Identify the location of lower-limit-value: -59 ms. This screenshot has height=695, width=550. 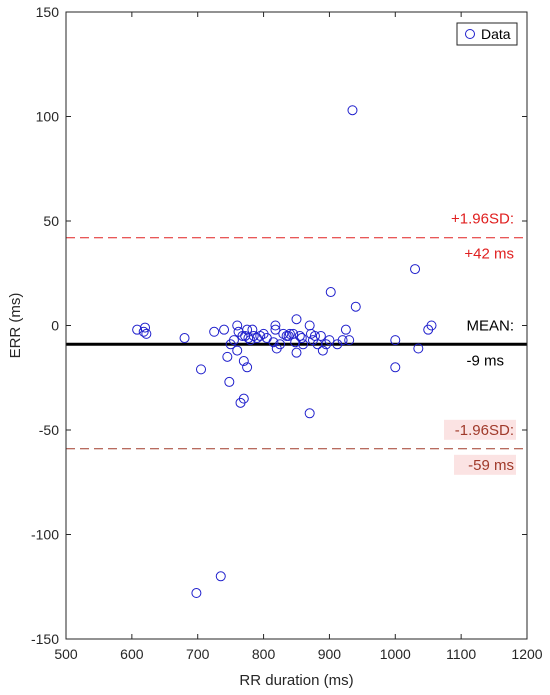
(491, 465).